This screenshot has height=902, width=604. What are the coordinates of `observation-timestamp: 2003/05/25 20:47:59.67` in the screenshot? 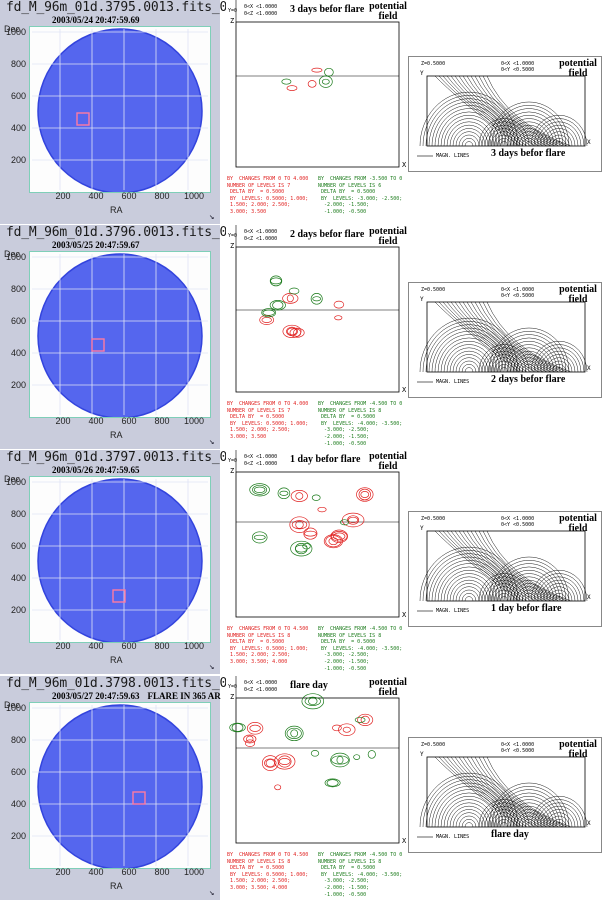 It's located at (96, 245).